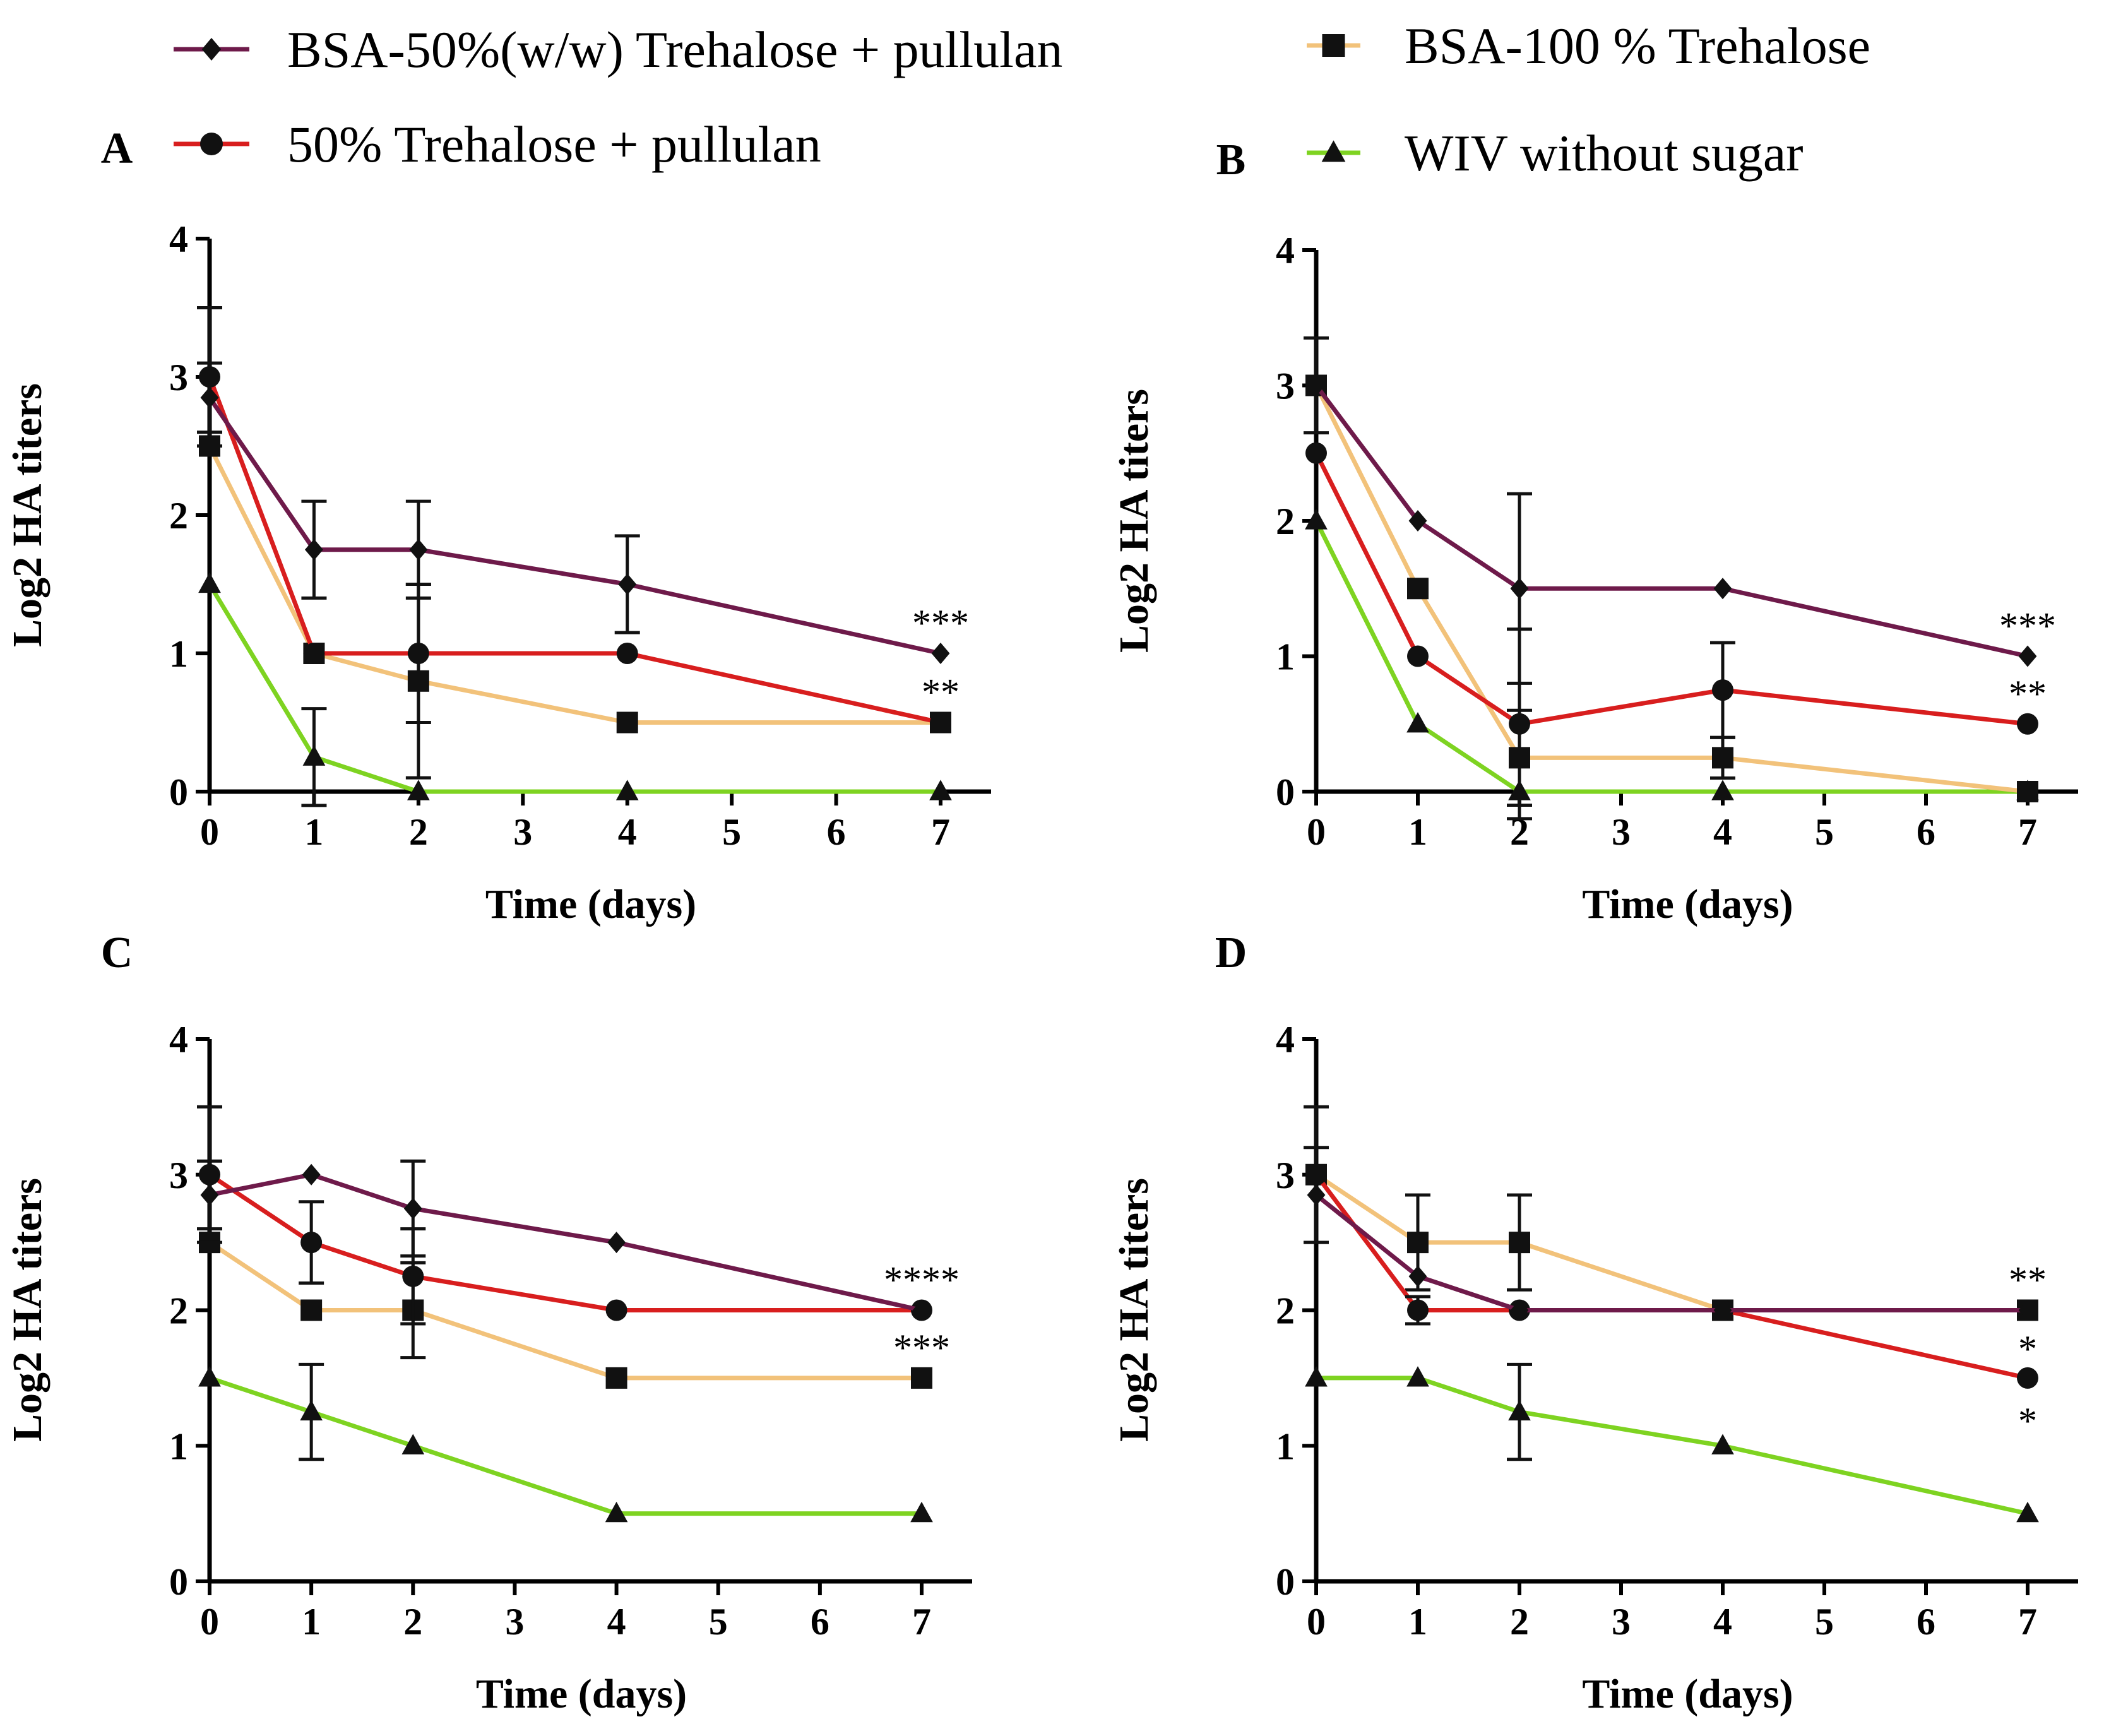  I want to click on legend-label: WIV without sugar, so click(1604, 153).